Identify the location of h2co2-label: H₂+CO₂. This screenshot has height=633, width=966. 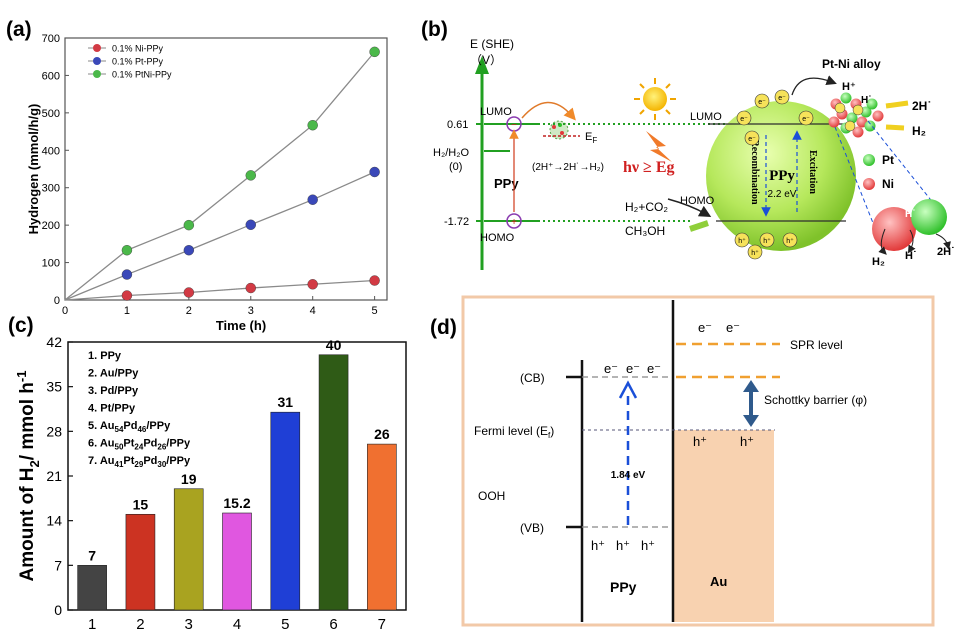
(646, 207).